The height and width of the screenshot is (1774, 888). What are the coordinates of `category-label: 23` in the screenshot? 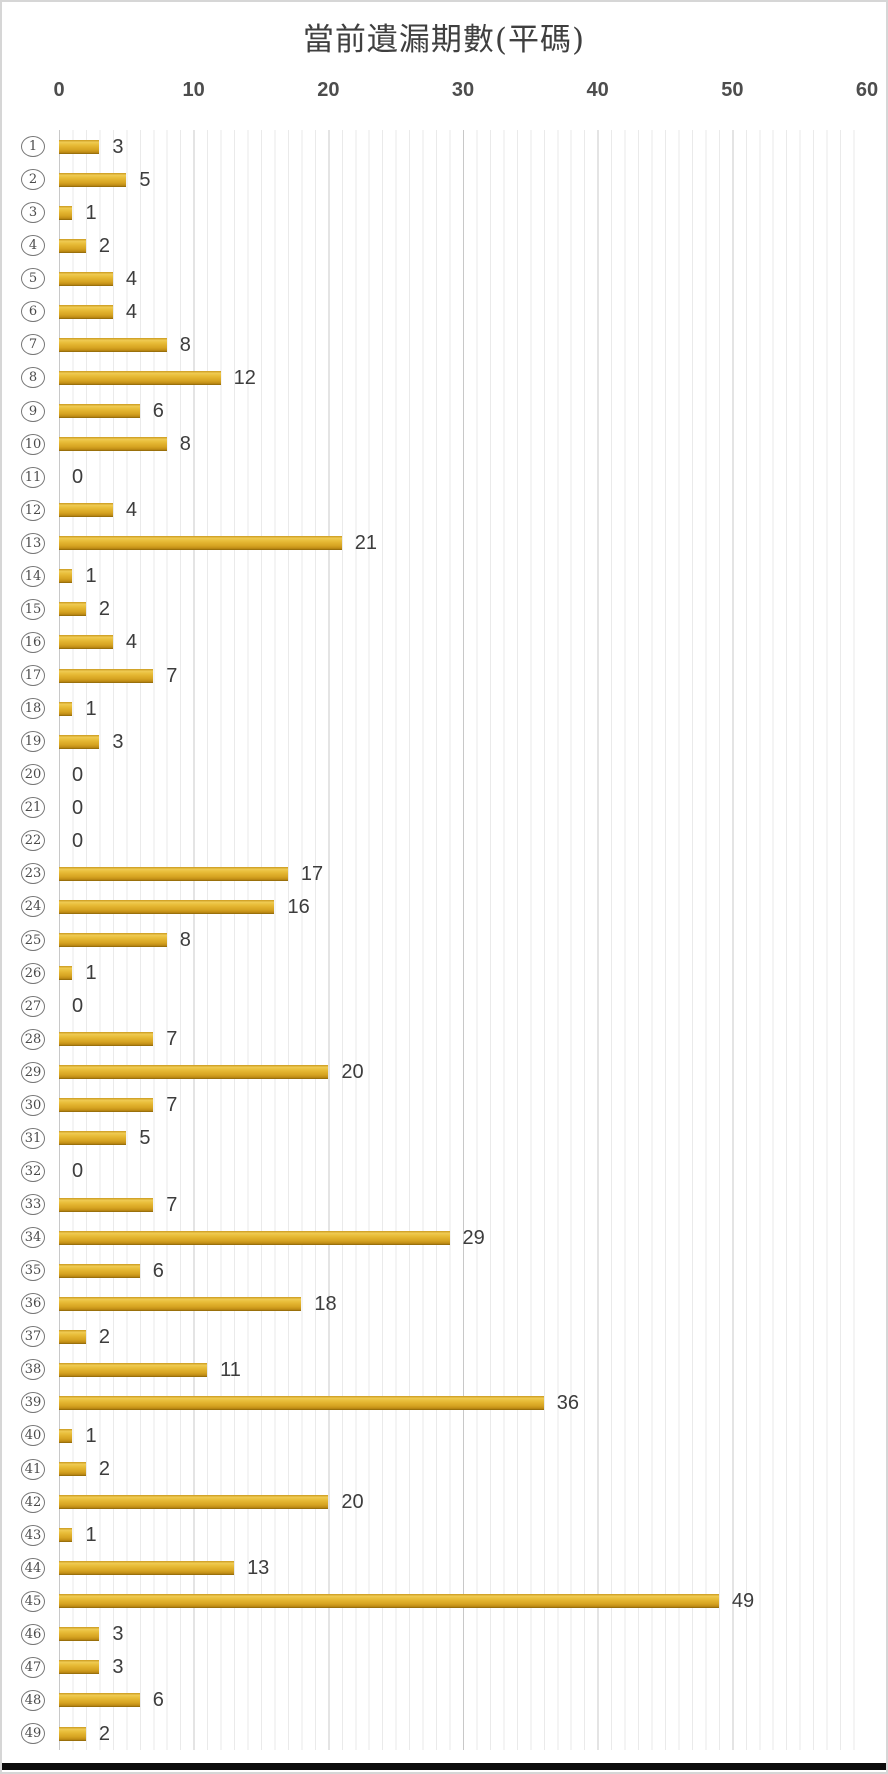 It's located at (33, 874).